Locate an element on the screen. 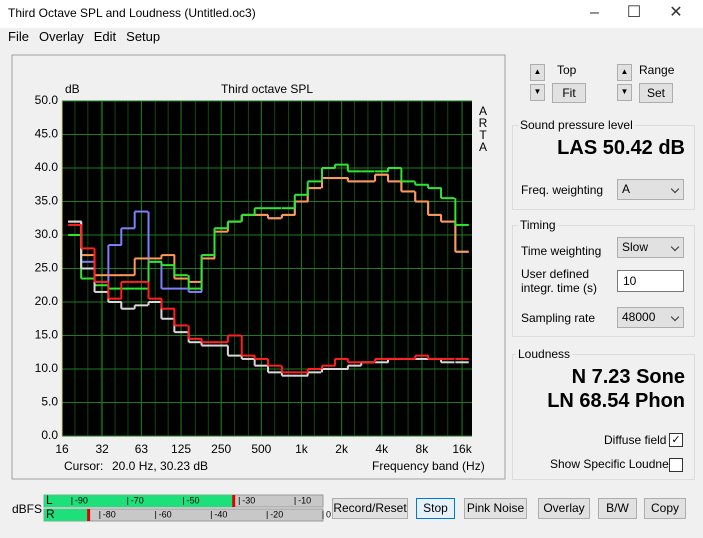 Image resolution: width=703 pixels, height=538 pixels. meter-tick-label: -60 is located at coordinates (165, 514).